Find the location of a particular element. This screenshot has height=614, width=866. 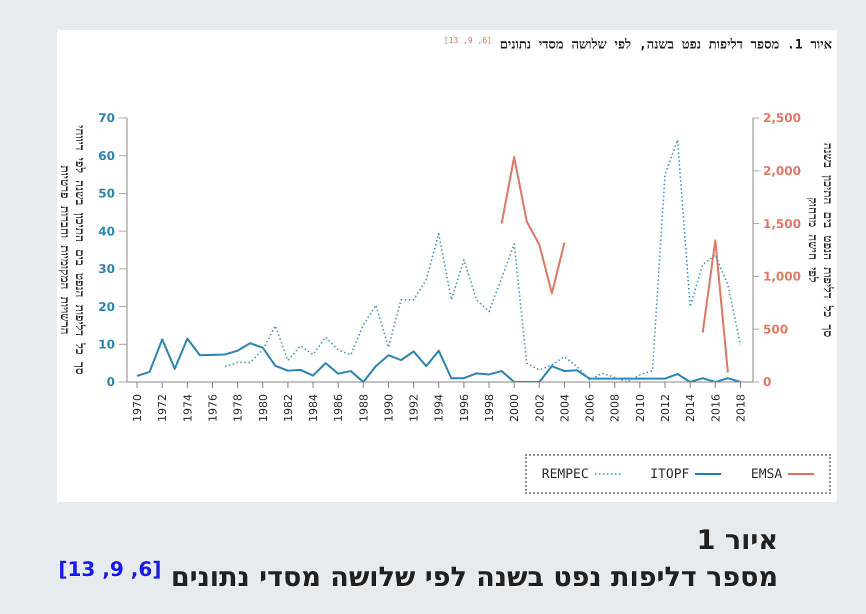

y-tick-label: 40 is located at coordinates (106, 231).